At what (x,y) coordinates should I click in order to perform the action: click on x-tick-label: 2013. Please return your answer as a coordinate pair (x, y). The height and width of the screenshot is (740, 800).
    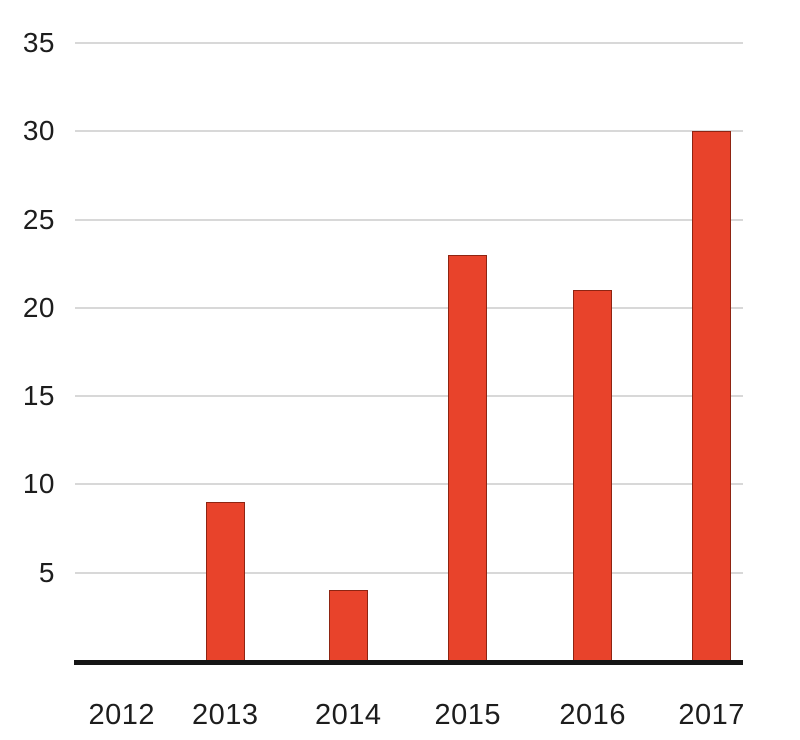
    Looking at the image, I should click on (225, 715).